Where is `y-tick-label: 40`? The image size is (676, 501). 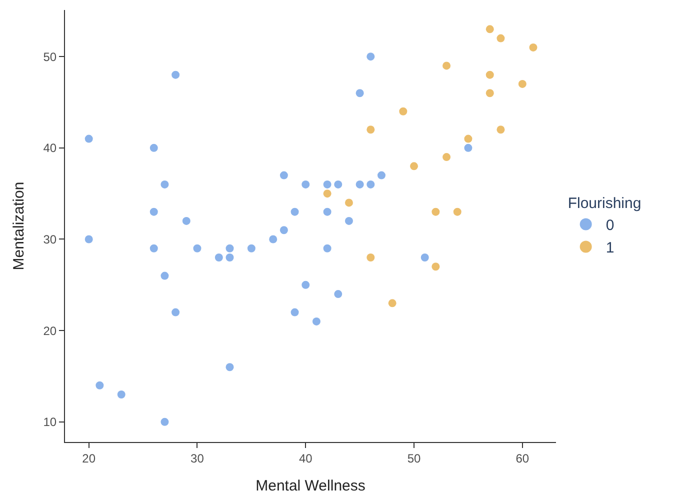
y-tick-label: 40 is located at coordinates (50, 148).